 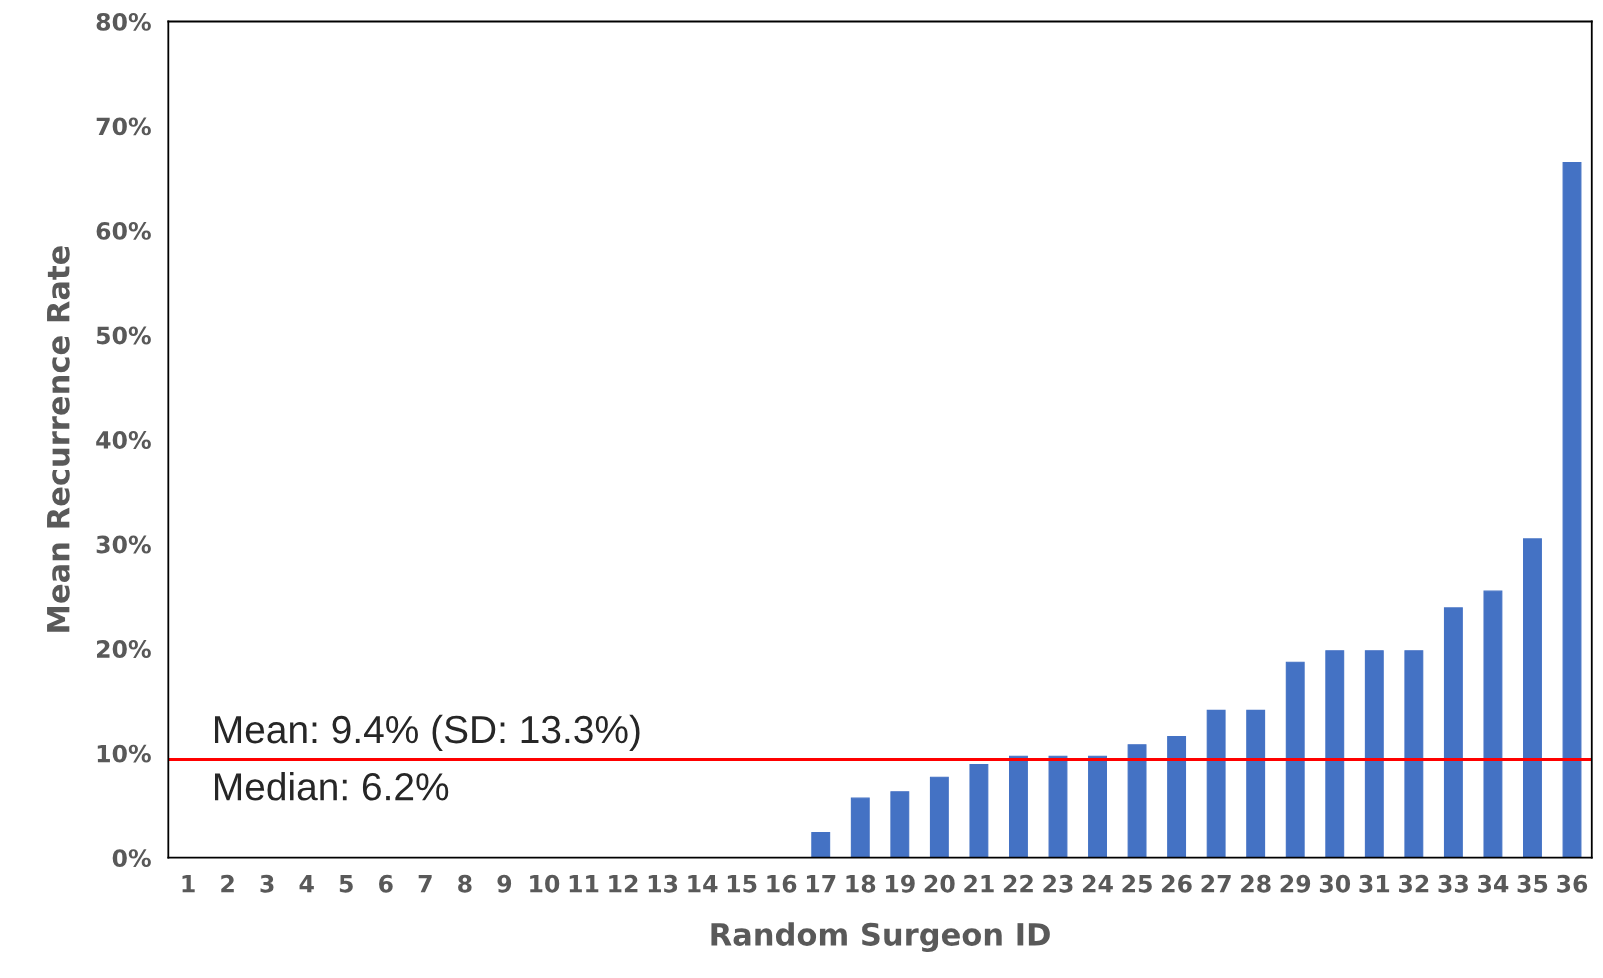 I want to click on y-tick-label: 30%, so click(x=123, y=544).